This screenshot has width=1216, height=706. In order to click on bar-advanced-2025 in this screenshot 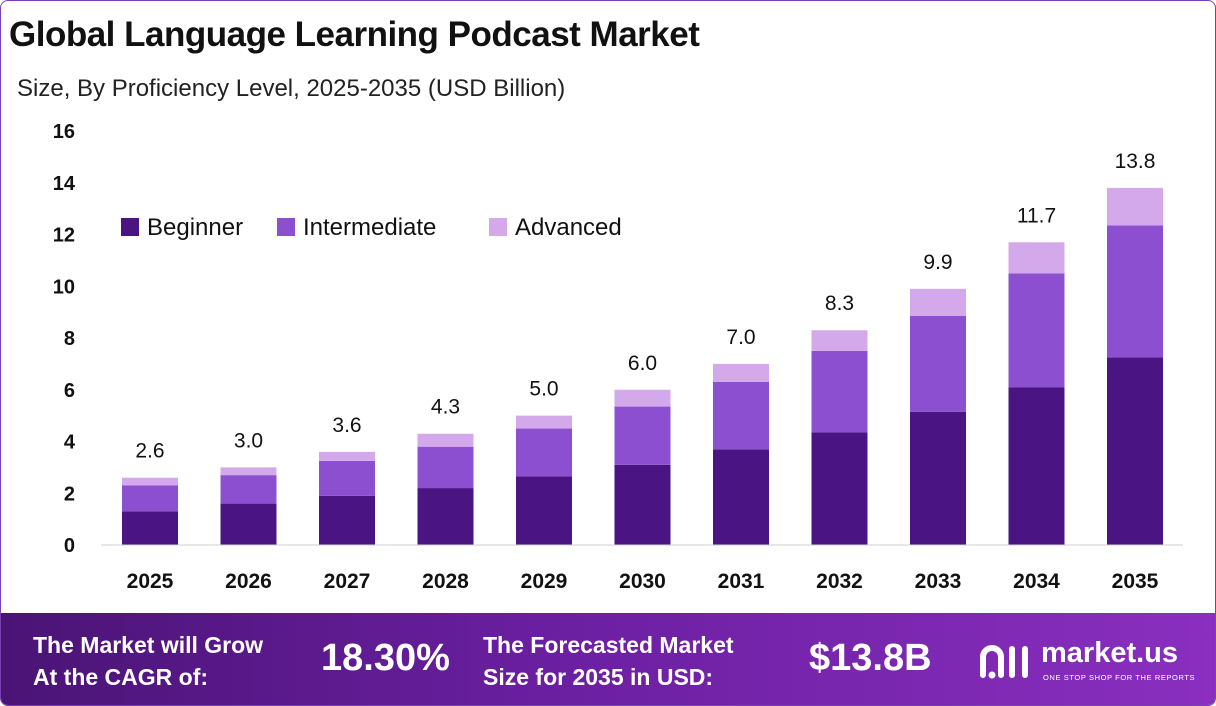, I will do `click(150, 481)`.